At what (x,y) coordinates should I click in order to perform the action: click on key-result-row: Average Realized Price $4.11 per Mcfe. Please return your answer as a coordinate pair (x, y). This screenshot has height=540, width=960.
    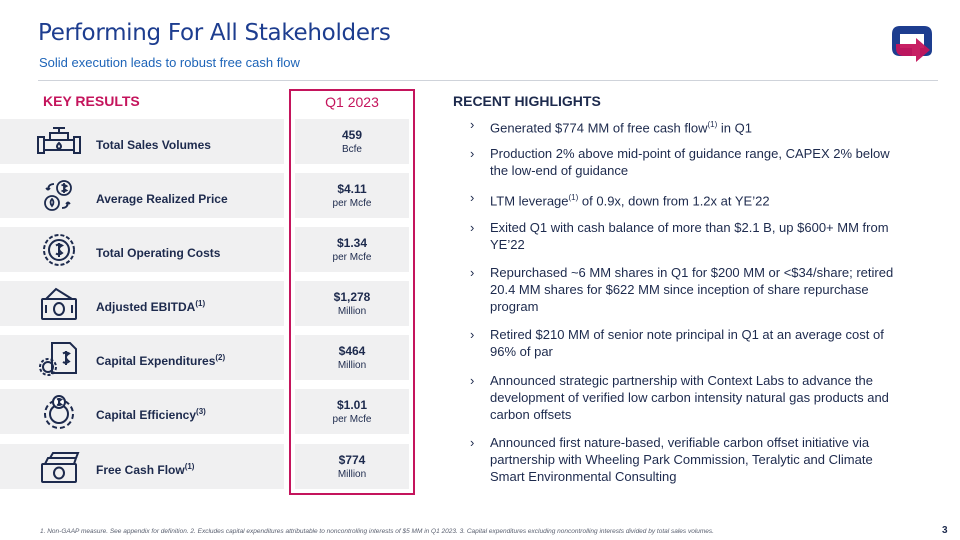
    Looking at the image, I should click on (220, 195).